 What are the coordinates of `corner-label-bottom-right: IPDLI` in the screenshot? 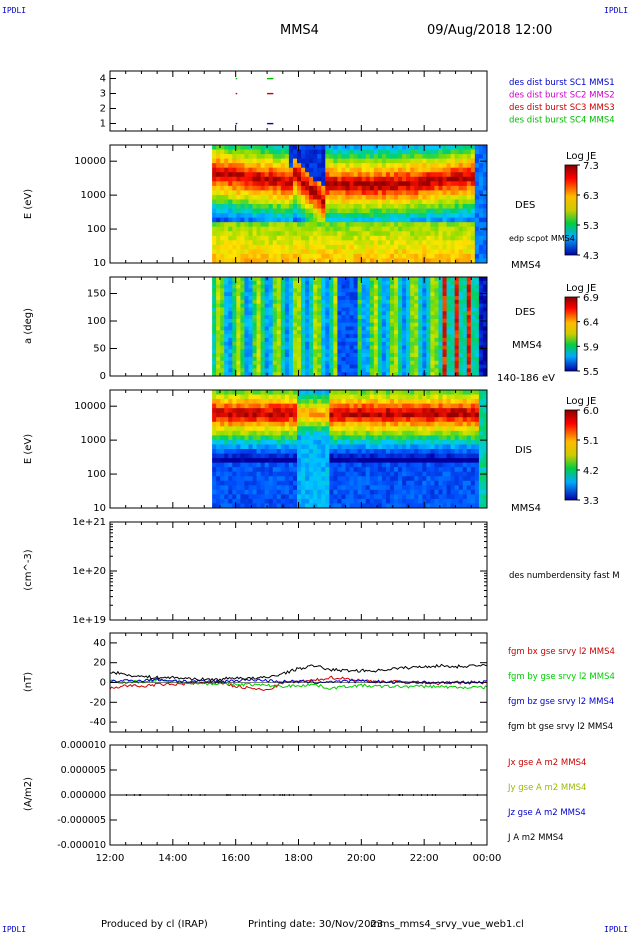 It's located at (616, 929).